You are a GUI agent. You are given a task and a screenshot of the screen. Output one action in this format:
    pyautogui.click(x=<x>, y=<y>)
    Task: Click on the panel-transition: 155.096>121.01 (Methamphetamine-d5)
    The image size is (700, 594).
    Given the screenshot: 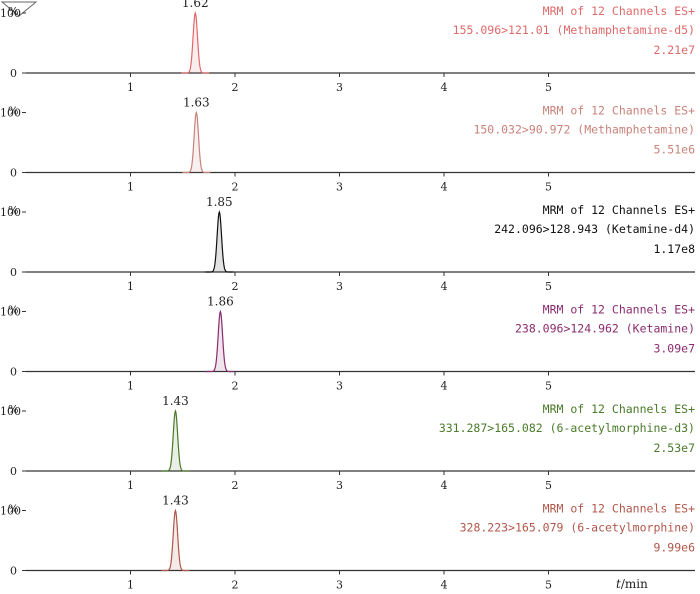 What is the action you would take?
    pyautogui.click(x=574, y=30)
    